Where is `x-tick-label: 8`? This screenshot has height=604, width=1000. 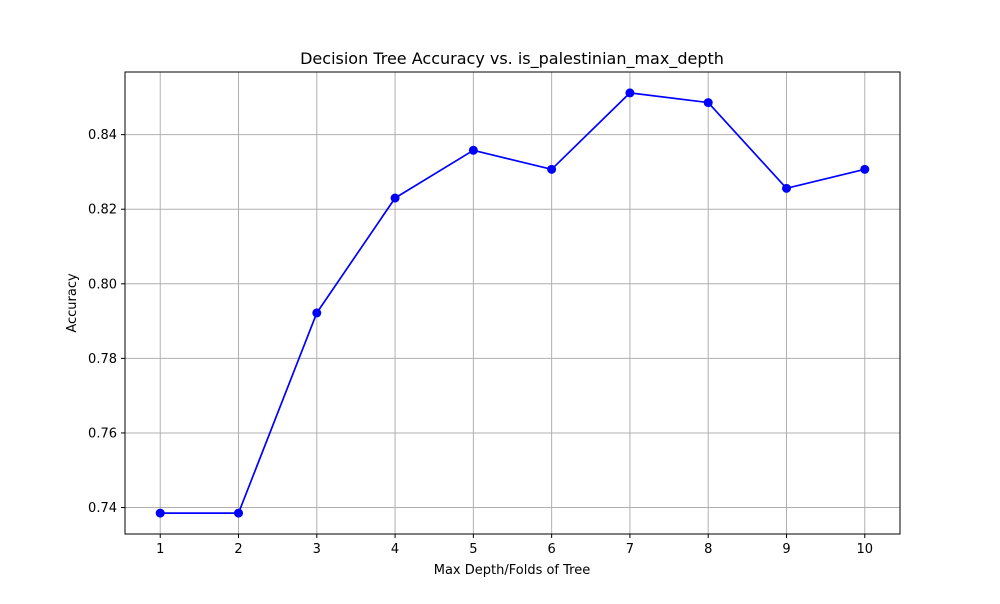
x-tick-label: 8 is located at coordinates (708, 549).